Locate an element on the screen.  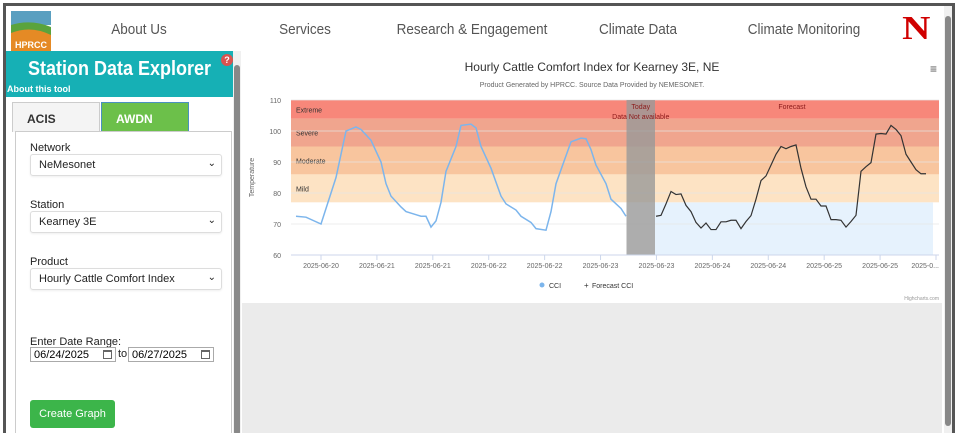
product-select: Hourly Cattle Comfort Index ⌄ is located at coordinates (126, 279).